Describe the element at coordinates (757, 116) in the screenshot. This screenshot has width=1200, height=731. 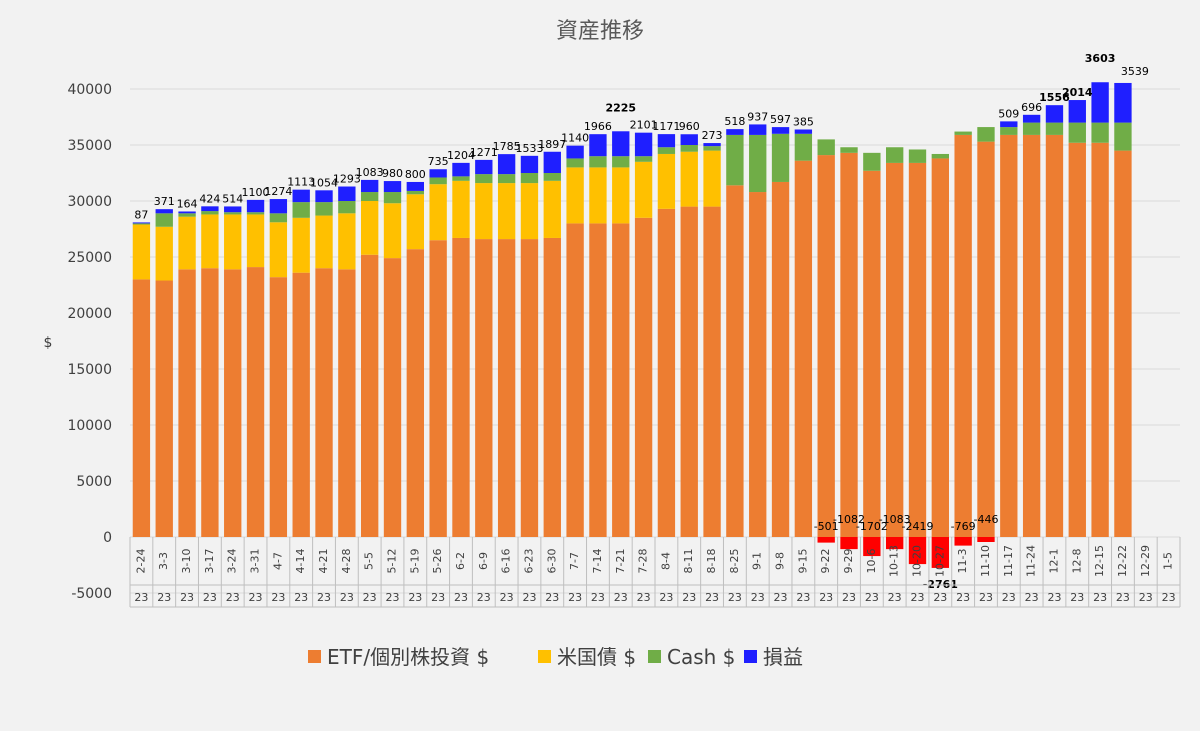
I see `data-label-profit: 937` at that location.